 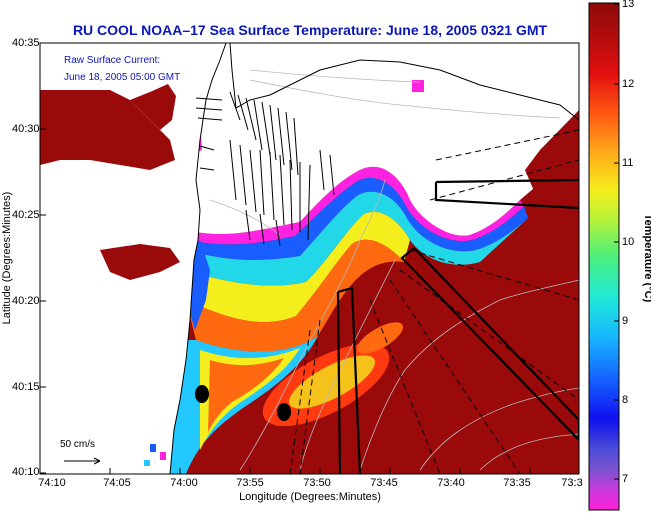 I want to click on long-island-land, so click(x=404, y=81).